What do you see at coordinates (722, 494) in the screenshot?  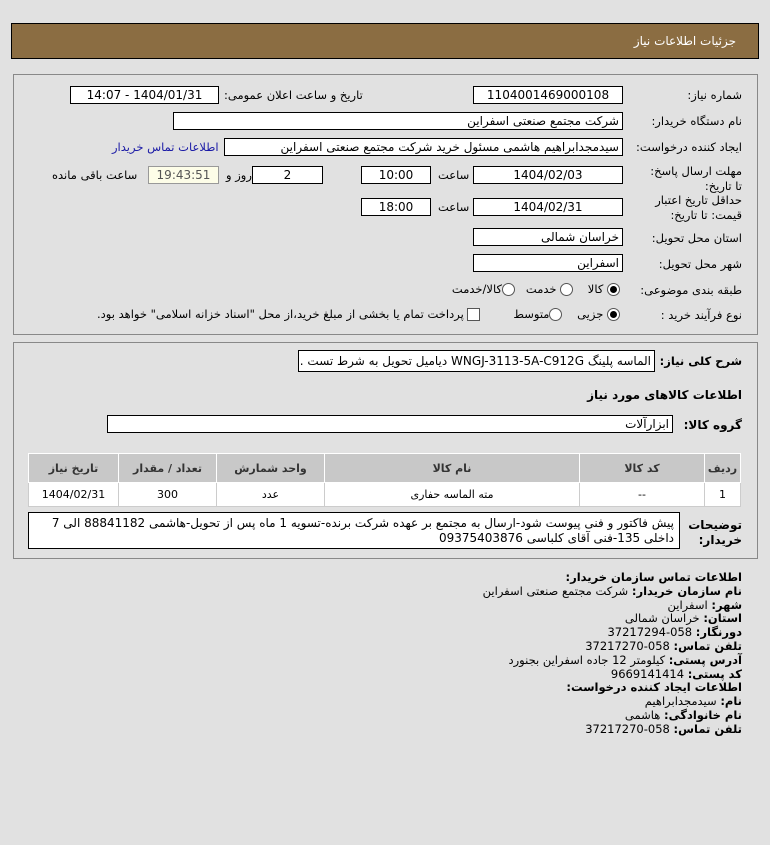 I see `cell-row: 1` at bounding box center [722, 494].